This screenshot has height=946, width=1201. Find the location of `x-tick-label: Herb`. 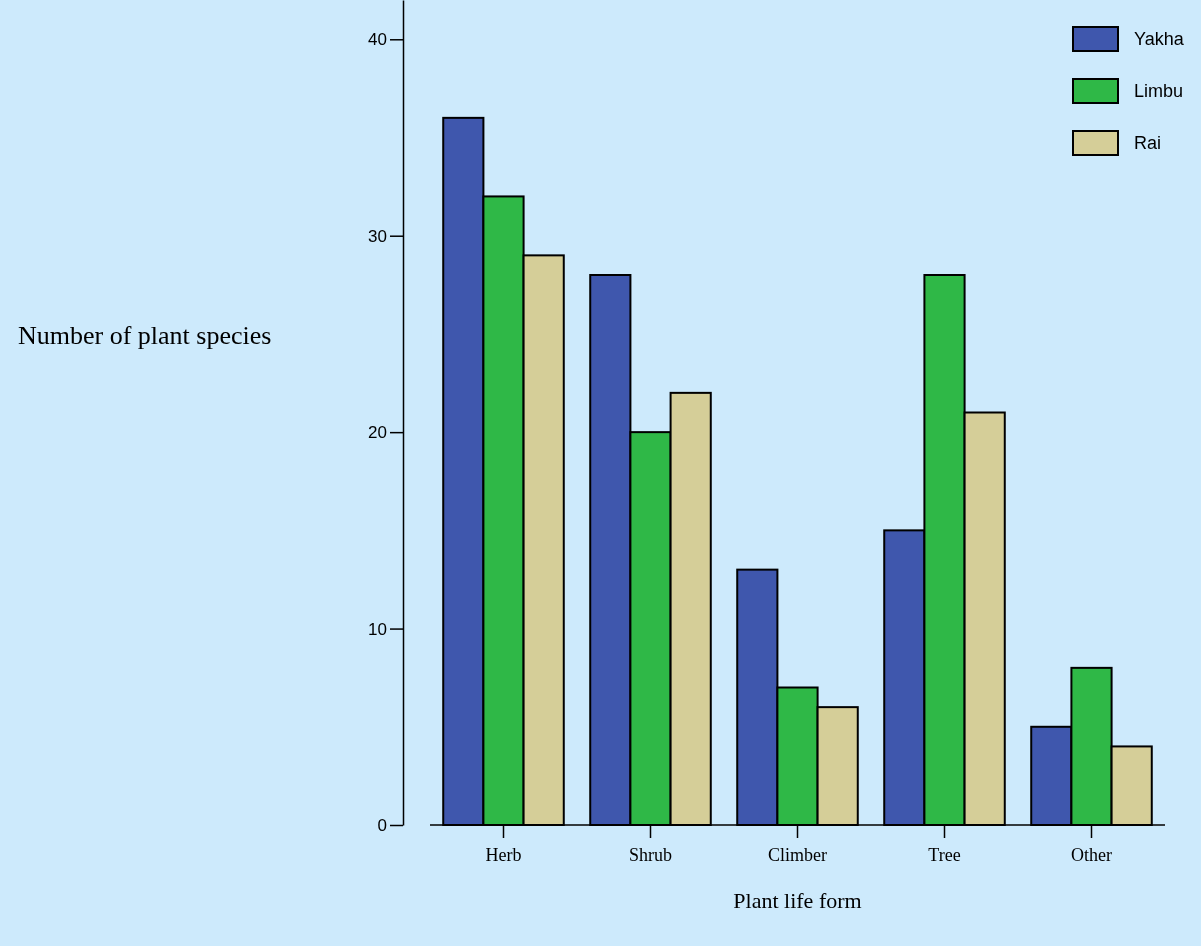

x-tick-label: Herb is located at coordinates (503, 854).